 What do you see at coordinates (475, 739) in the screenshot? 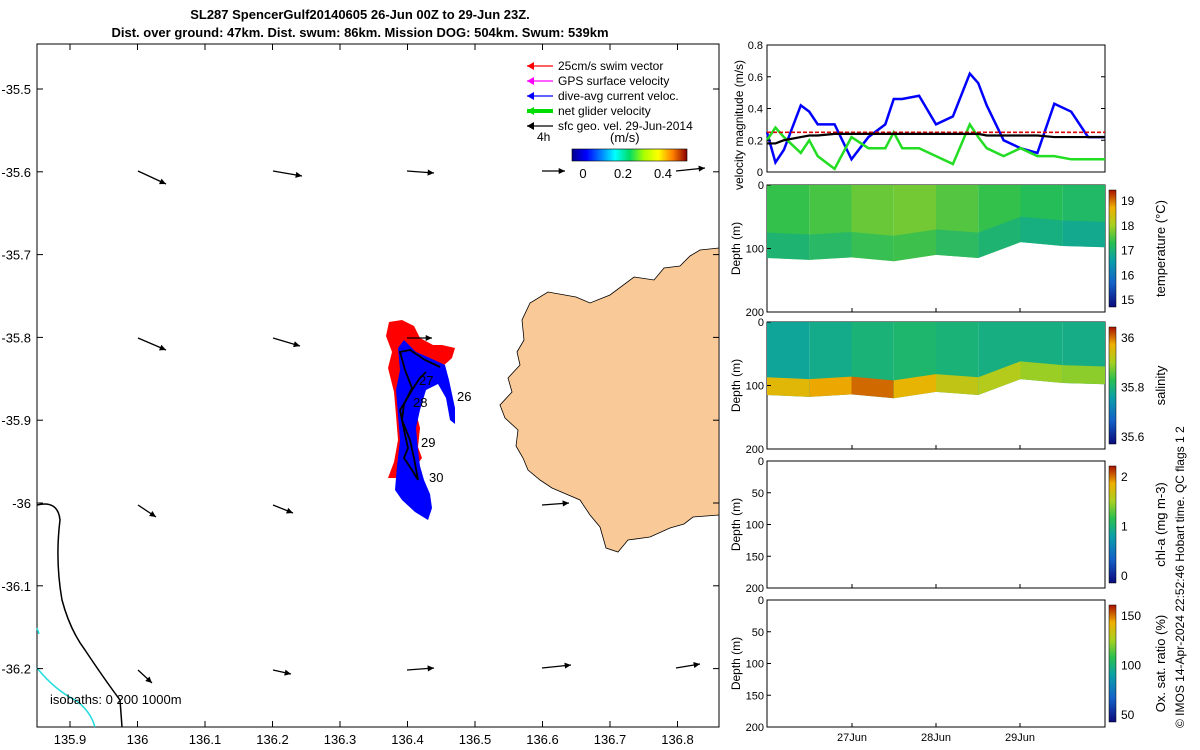
I see `map-x-tick-label: 136.5` at bounding box center [475, 739].